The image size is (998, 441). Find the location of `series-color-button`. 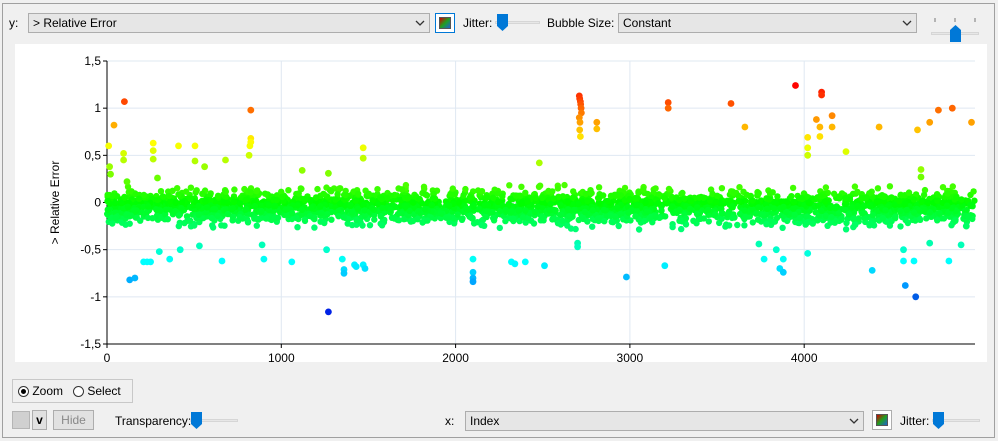

series-color-button is located at coordinates (21, 420).